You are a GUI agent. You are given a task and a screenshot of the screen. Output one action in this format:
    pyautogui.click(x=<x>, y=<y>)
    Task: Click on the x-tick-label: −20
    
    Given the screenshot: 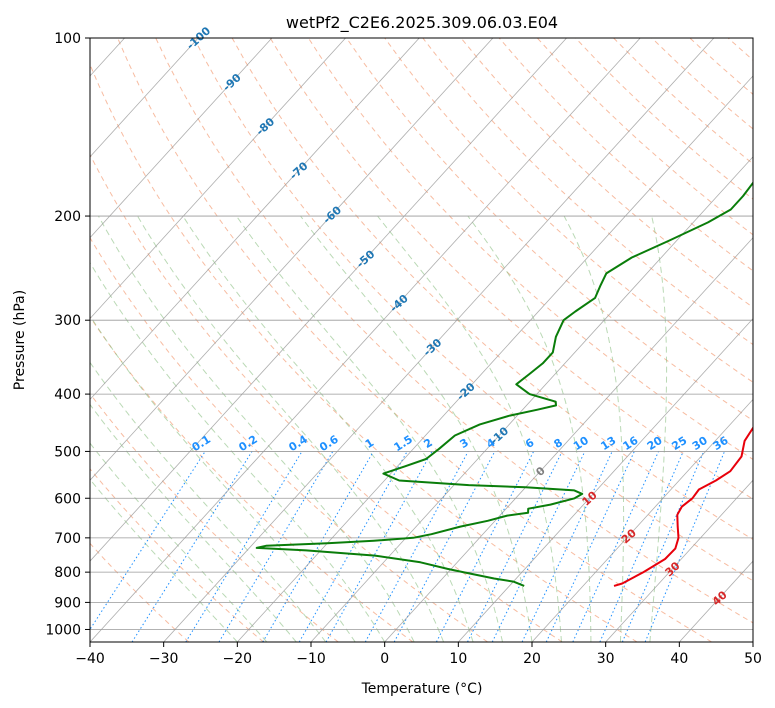 What is the action you would take?
    pyautogui.click(x=238, y=659)
    